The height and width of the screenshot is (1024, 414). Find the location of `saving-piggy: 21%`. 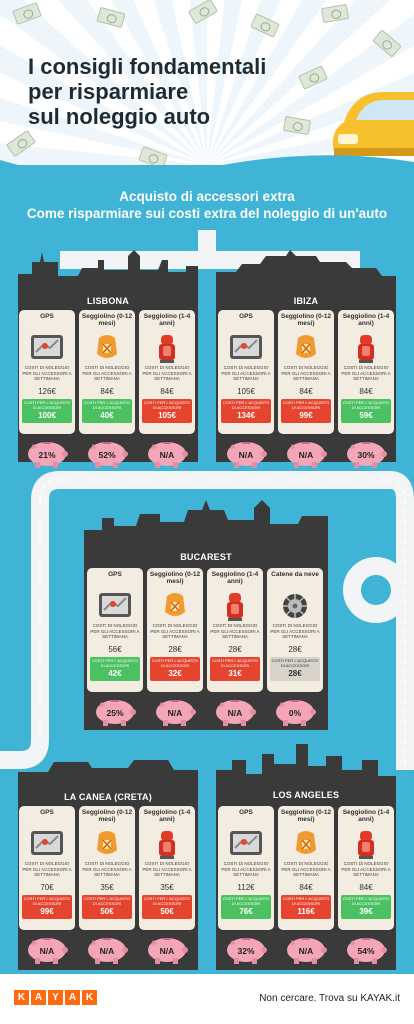

saving-piggy: 21% is located at coordinates (47, 455).